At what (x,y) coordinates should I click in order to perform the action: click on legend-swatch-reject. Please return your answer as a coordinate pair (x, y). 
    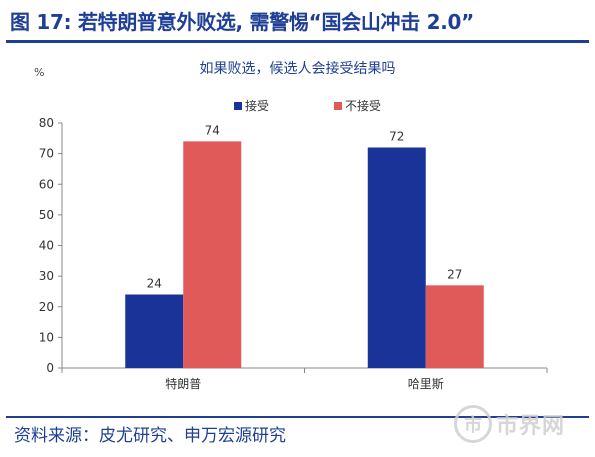
    Looking at the image, I should click on (338, 105).